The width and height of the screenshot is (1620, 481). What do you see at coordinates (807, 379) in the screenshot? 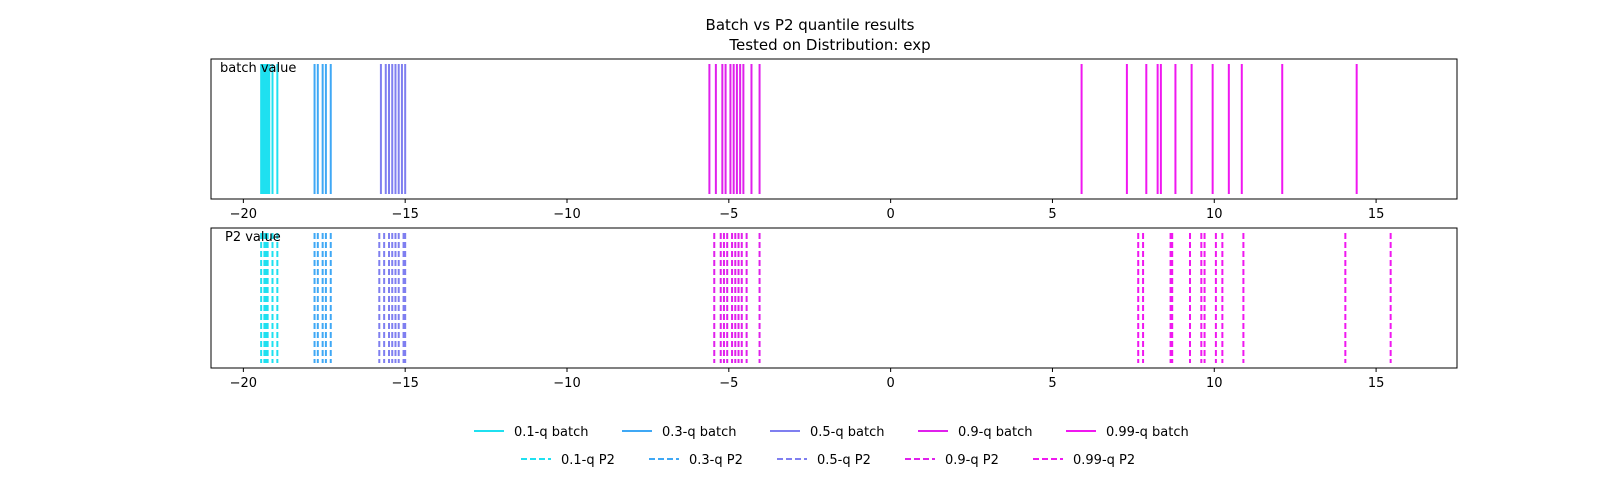
I see `x-axis-p2: −20 −15 −10 −5 0 5 10 15` at bounding box center [807, 379].